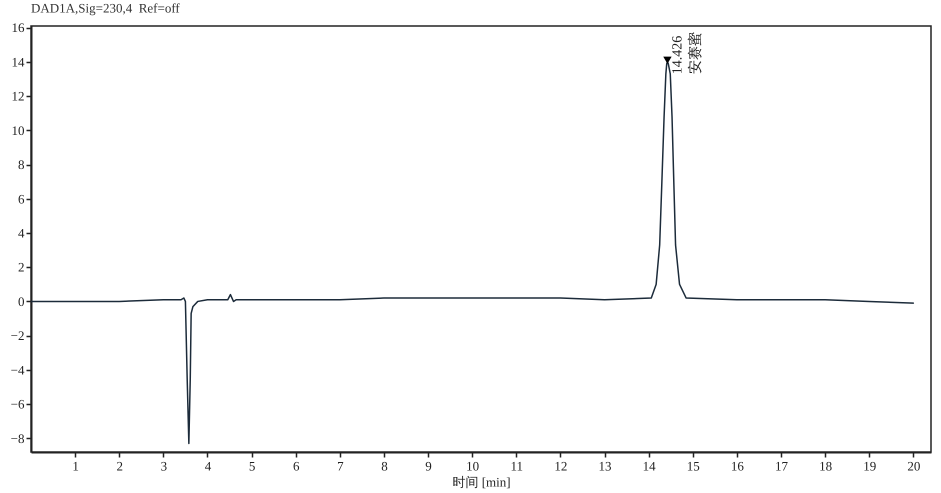 The height and width of the screenshot is (493, 941). What do you see at coordinates (208, 466) in the screenshot?
I see `x-tick-label: 4` at bounding box center [208, 466].